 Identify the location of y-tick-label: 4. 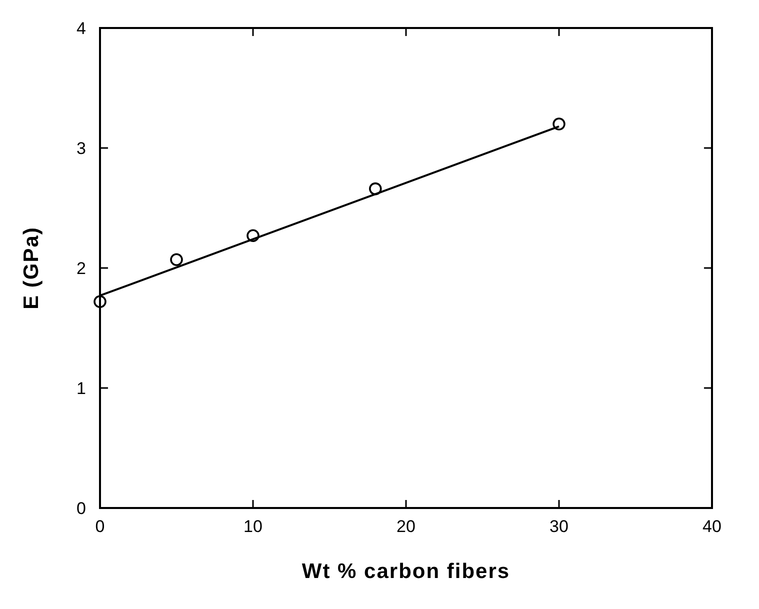
(81, 28).